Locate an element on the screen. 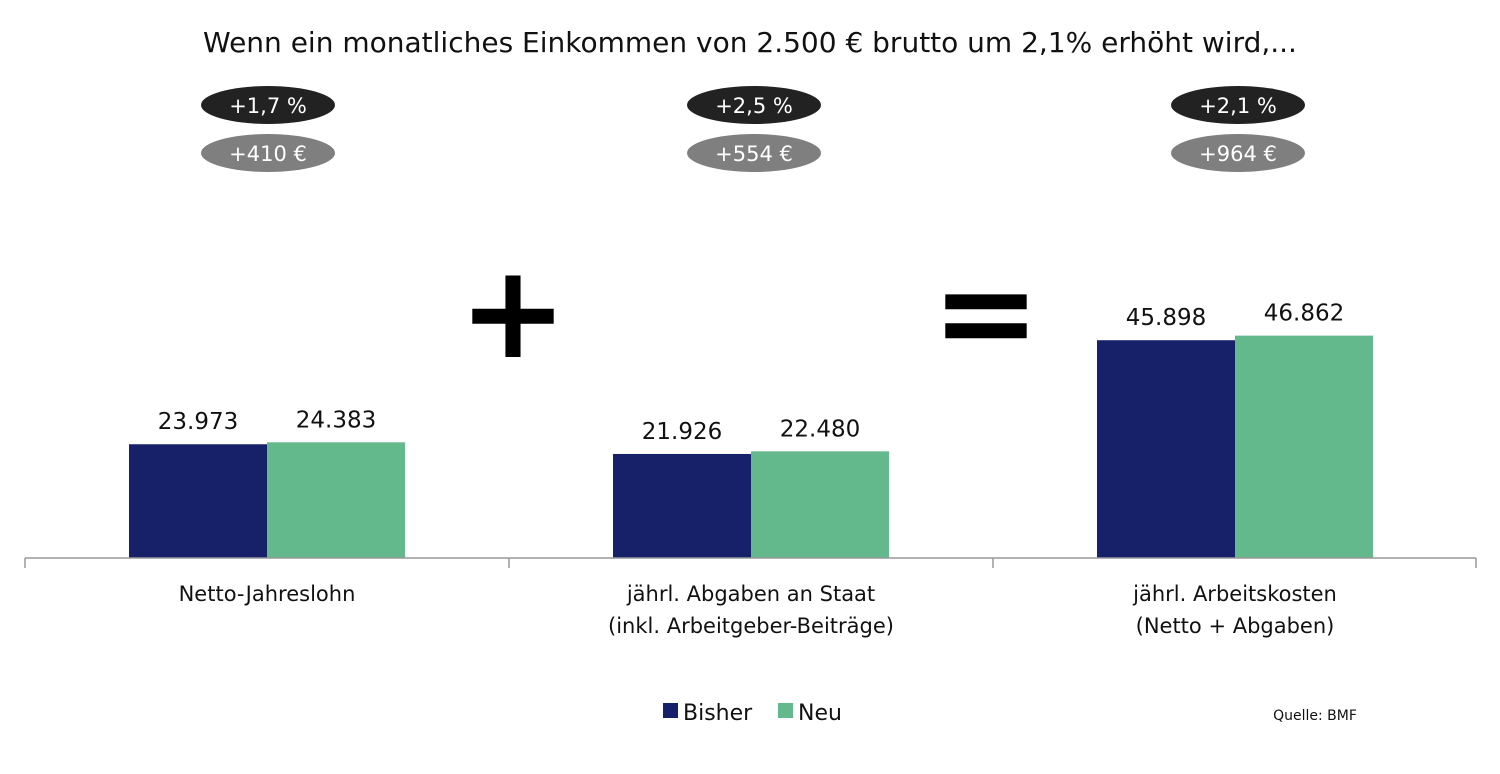 The width and height of the screenshot is (1500, 774). equals-operator: = is located at coordinates (986, 312).